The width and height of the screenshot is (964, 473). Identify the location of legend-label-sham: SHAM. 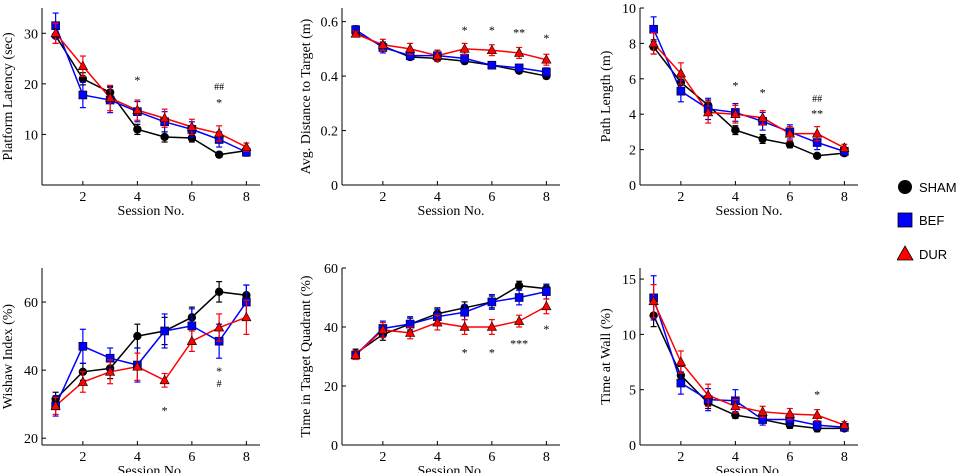
(938, 187).